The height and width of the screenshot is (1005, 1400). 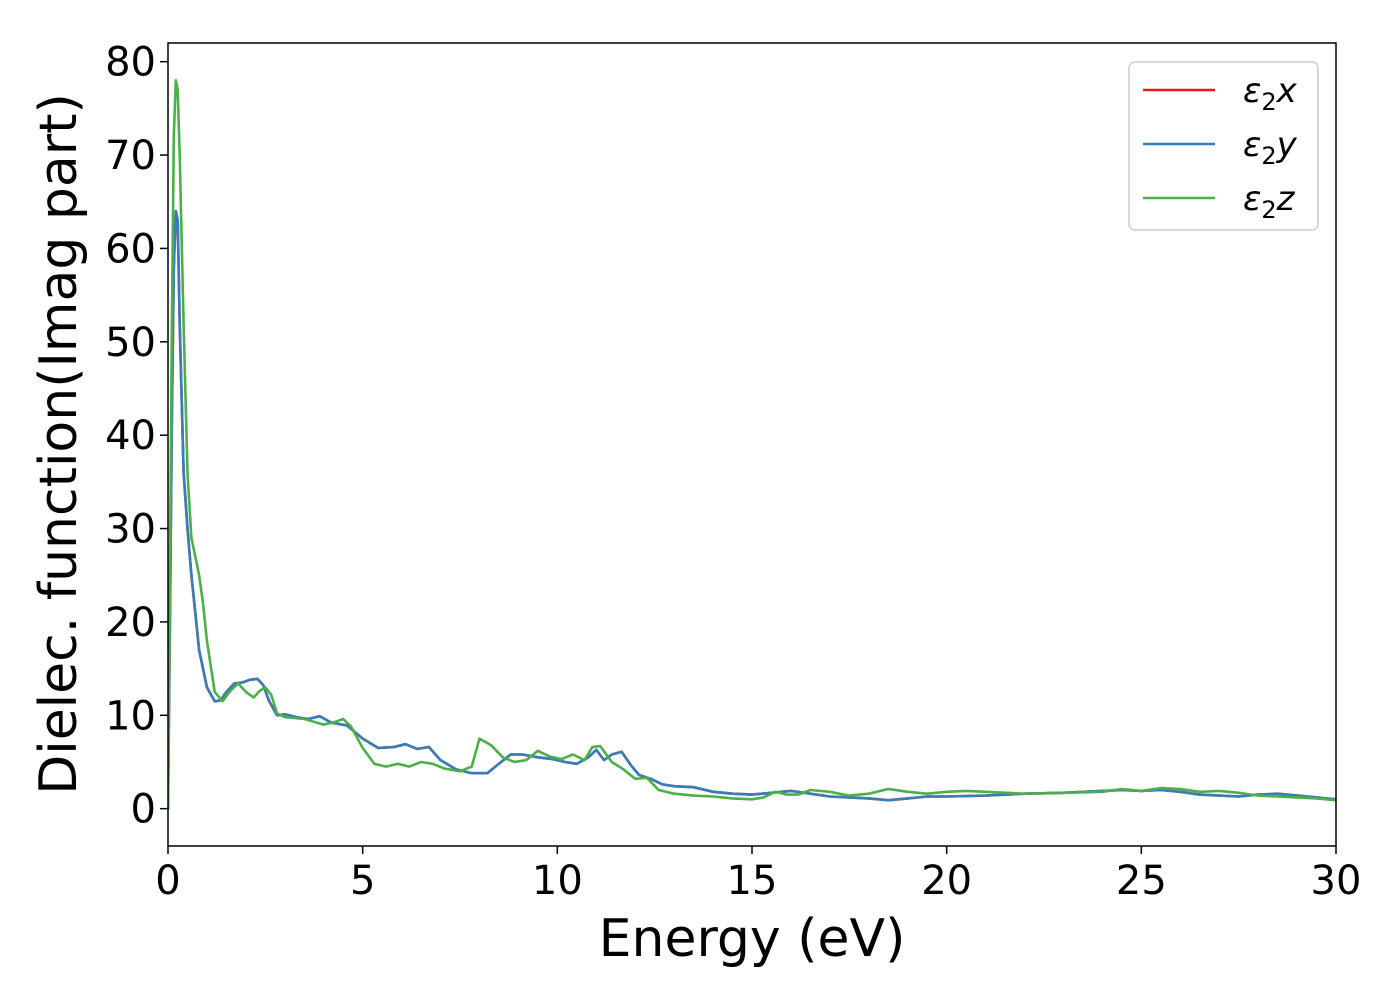 I want to click on x-tick-label: 20, so click(x=946, y=881).